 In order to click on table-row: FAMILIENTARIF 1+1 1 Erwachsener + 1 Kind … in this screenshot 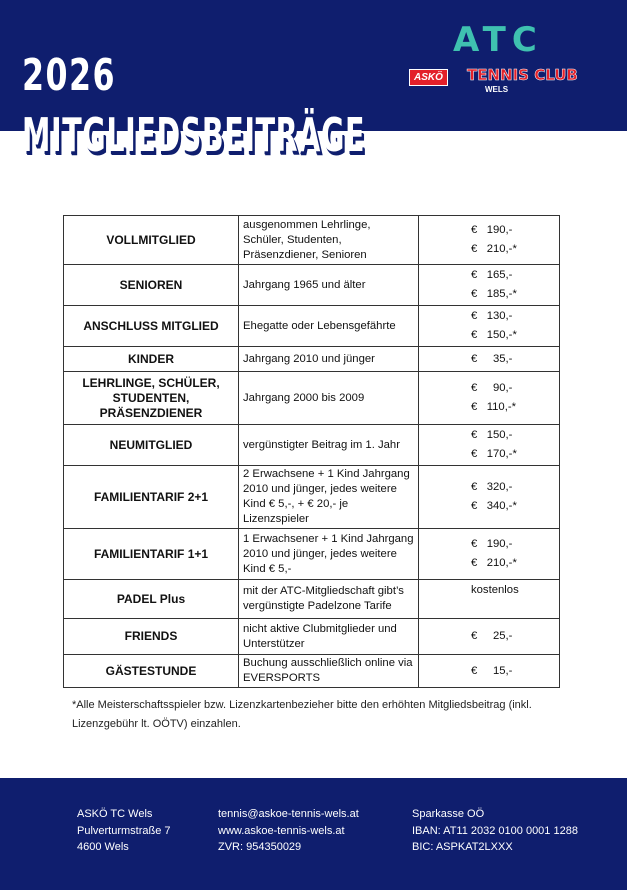, I will do `click(311, 554)`.